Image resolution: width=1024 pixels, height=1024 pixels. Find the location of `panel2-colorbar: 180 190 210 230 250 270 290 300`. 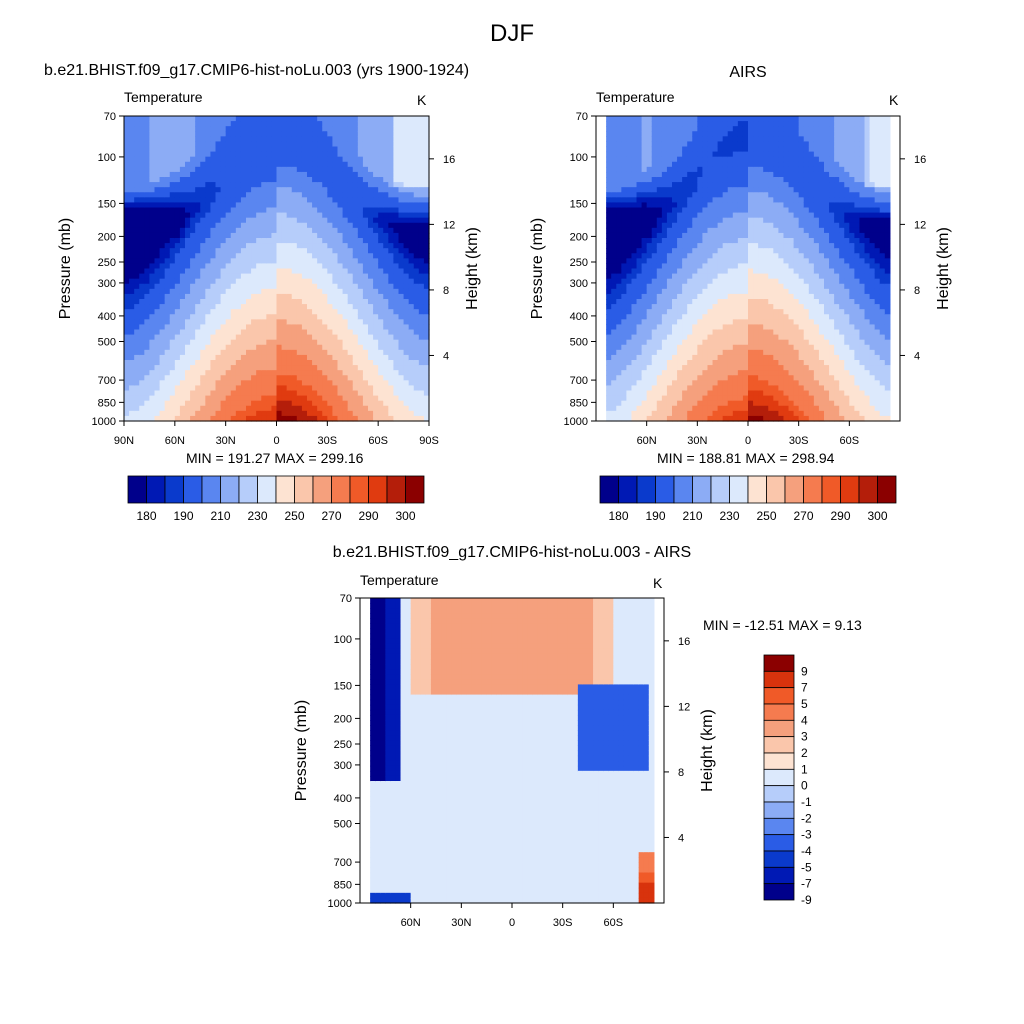

panel2-colorbar: 180 190 210 230 250 270 290 300 is located at coordinates (748, 499).